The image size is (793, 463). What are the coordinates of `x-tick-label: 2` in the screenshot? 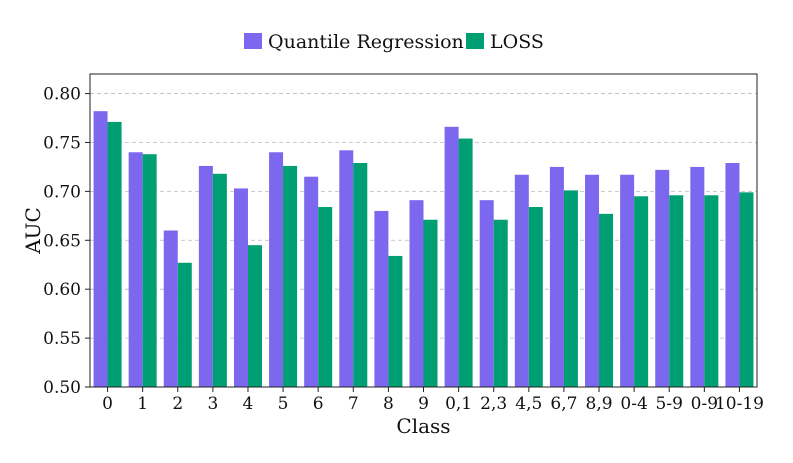 It's located at (177, 404).